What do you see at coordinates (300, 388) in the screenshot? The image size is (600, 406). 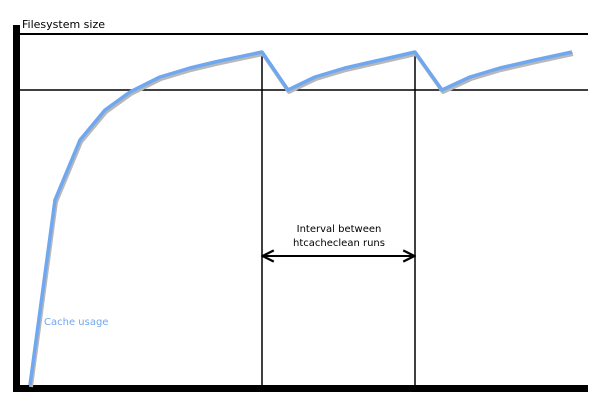 I see `x-axis` at bounding box center [300, 388].